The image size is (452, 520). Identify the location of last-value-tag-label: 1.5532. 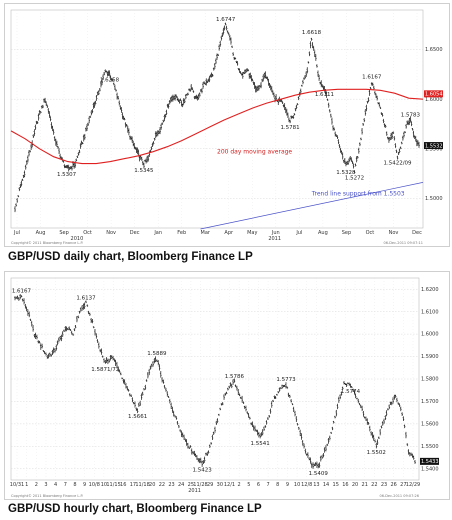
(434, 146).